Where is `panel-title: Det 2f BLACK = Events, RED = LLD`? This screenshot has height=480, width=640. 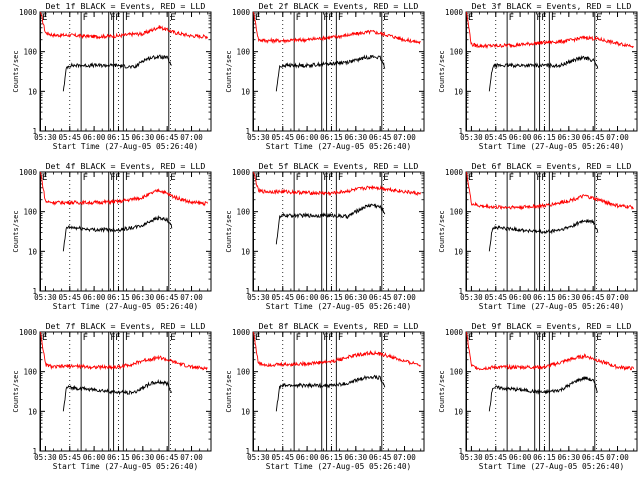
panel-title: Det 2f BLACK = Events, RED = LLD is located at coordinates (339, 6).